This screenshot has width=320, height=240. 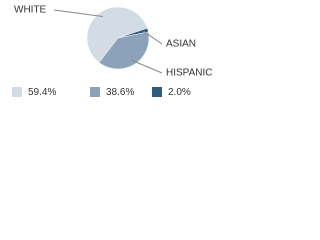 I want to click on slice-label: ASIAN, so click(x=181, y=44).